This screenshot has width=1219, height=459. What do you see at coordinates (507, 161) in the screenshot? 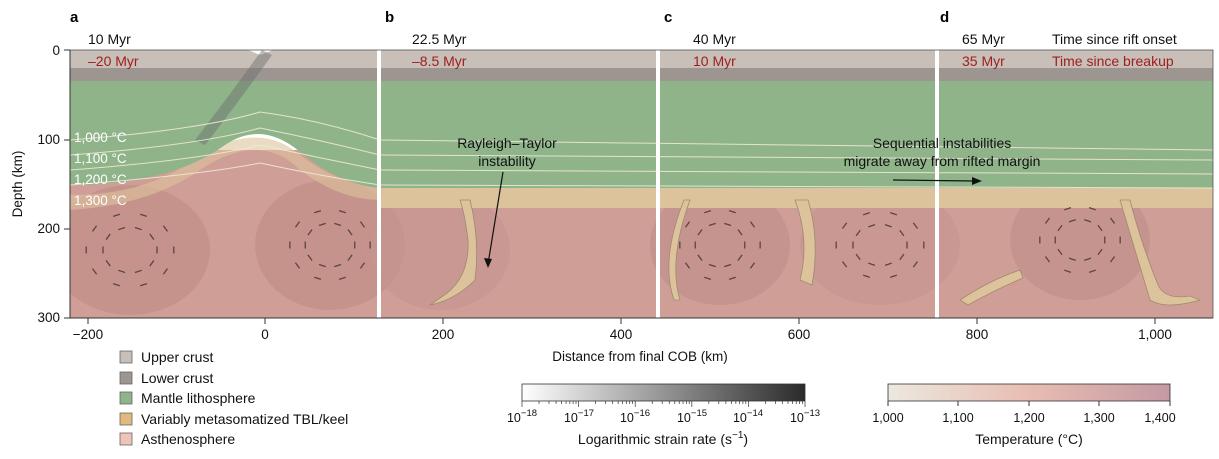
I see `rt-annotation-line2: instability` at bounding box center [507, 161].